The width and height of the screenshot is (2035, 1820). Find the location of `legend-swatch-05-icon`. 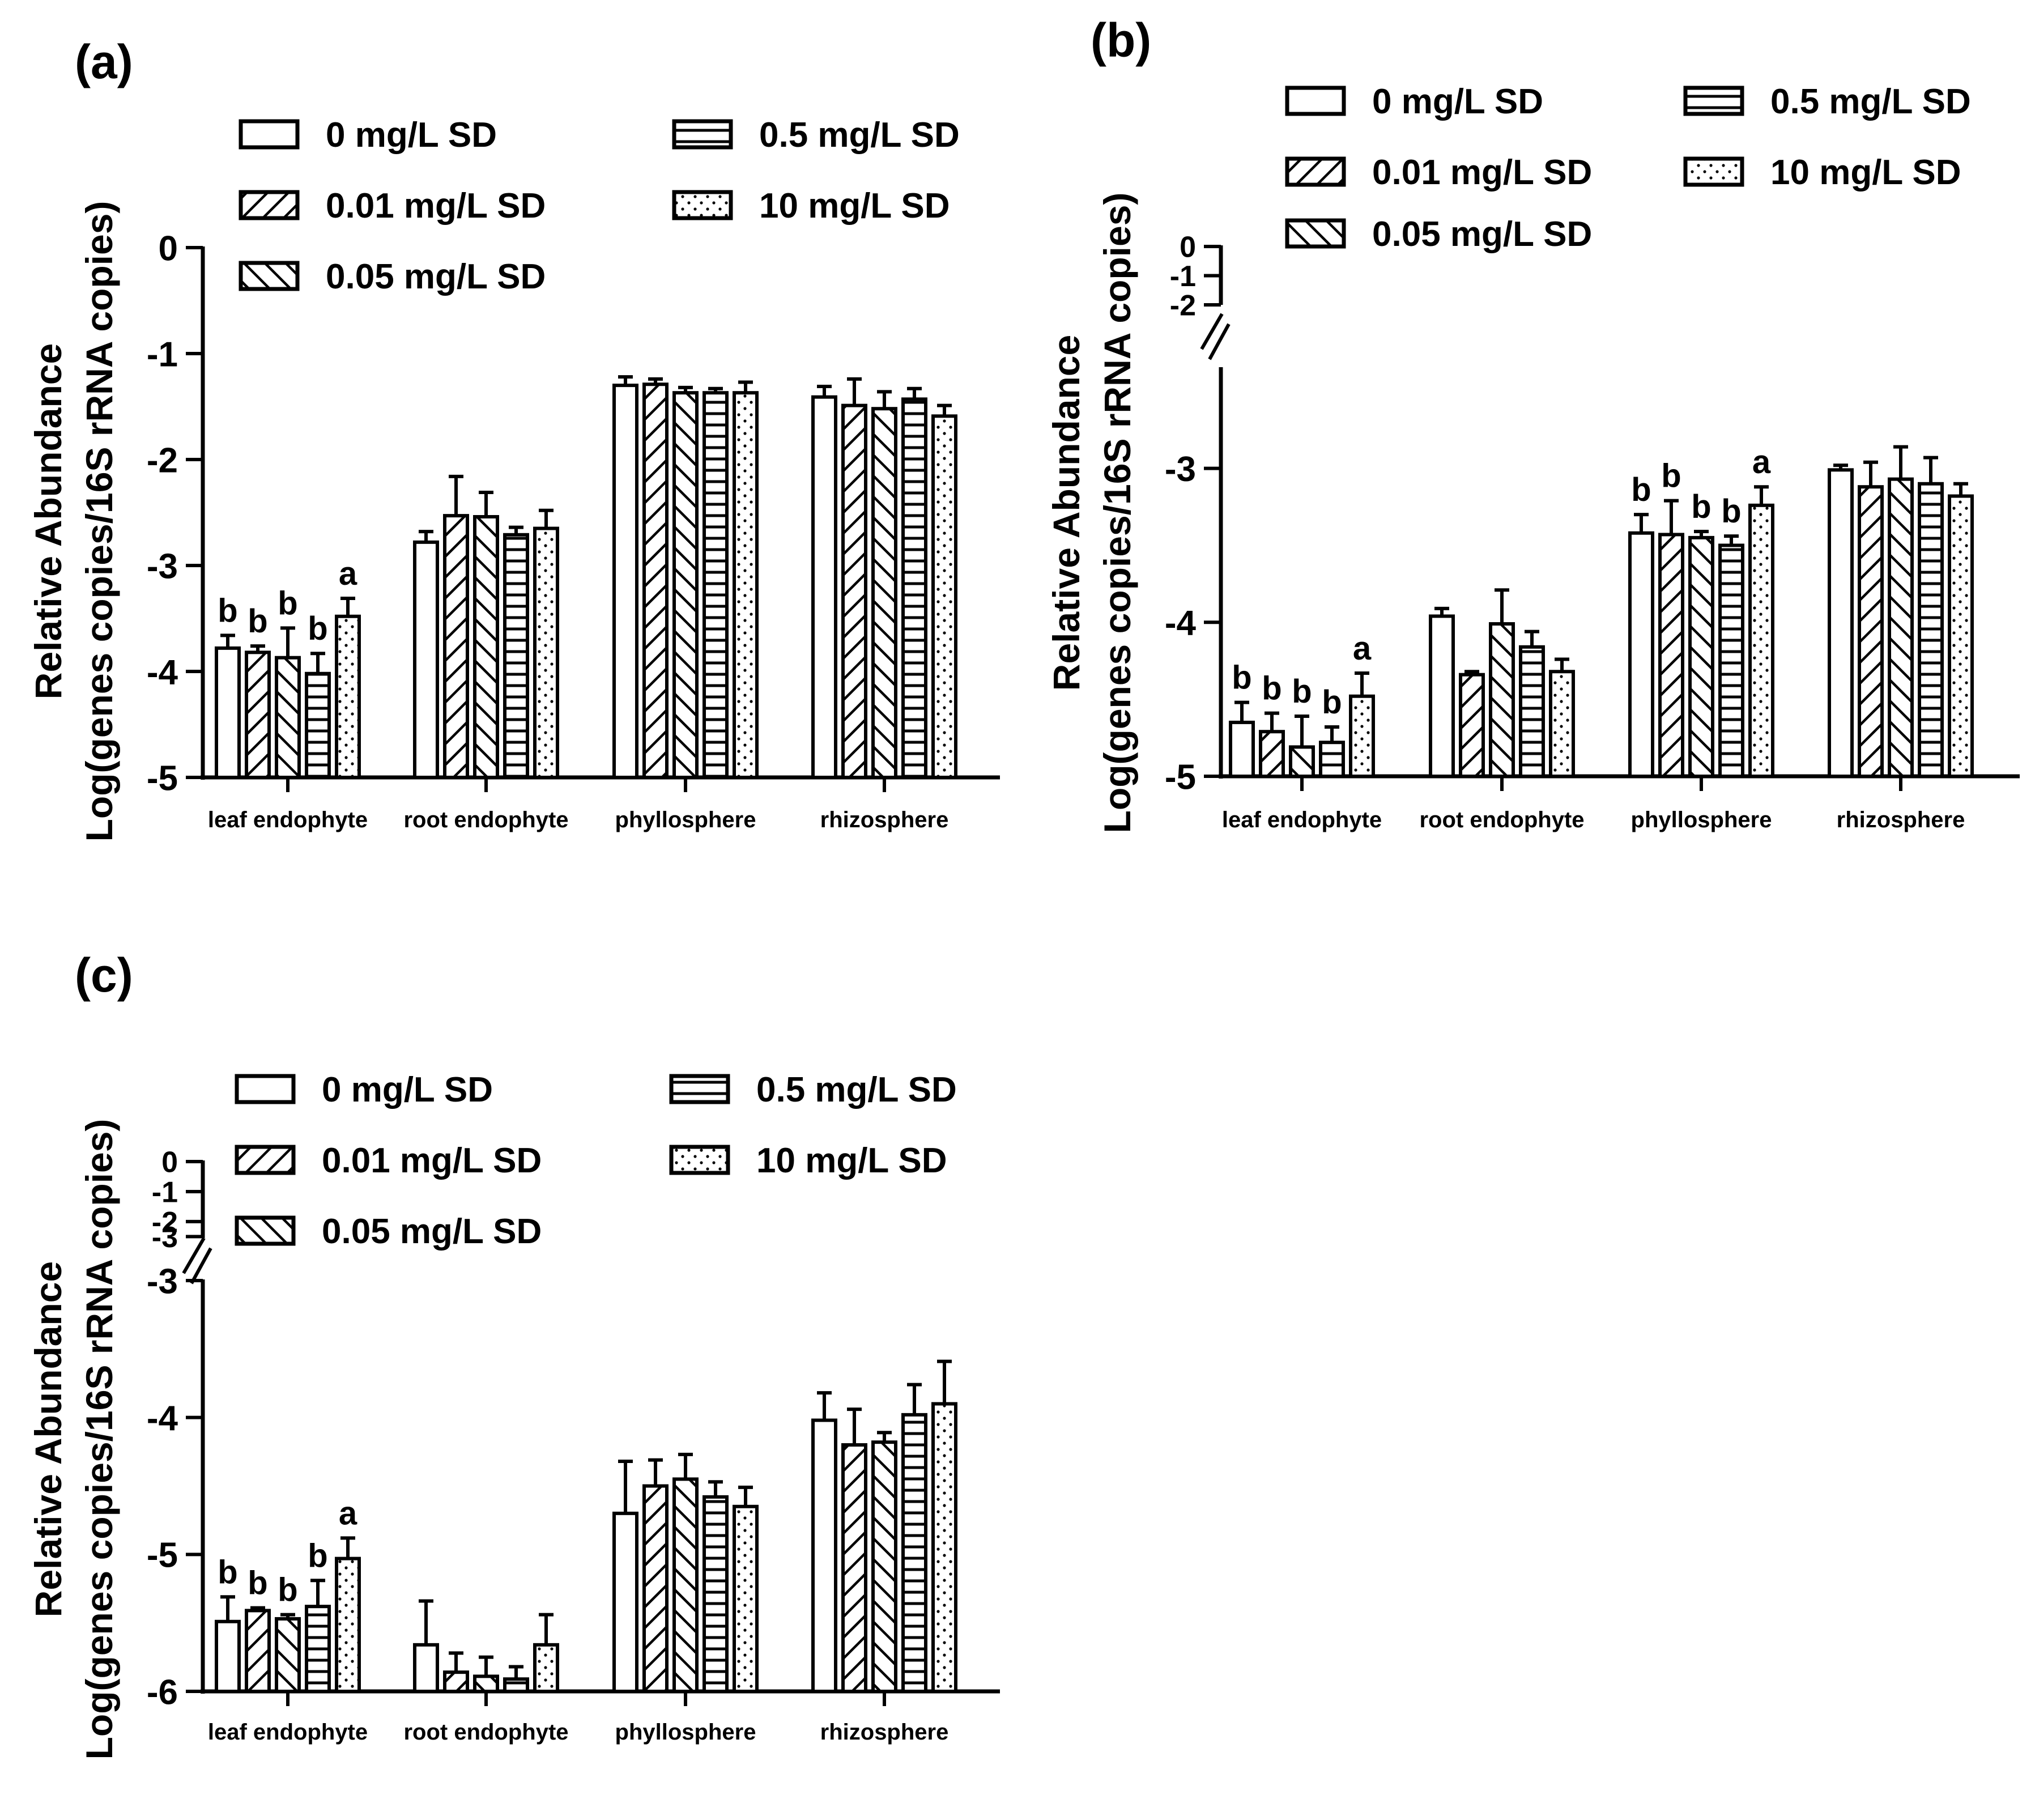

legend-swatch-05-icon is located at coordinates (1713, 101).